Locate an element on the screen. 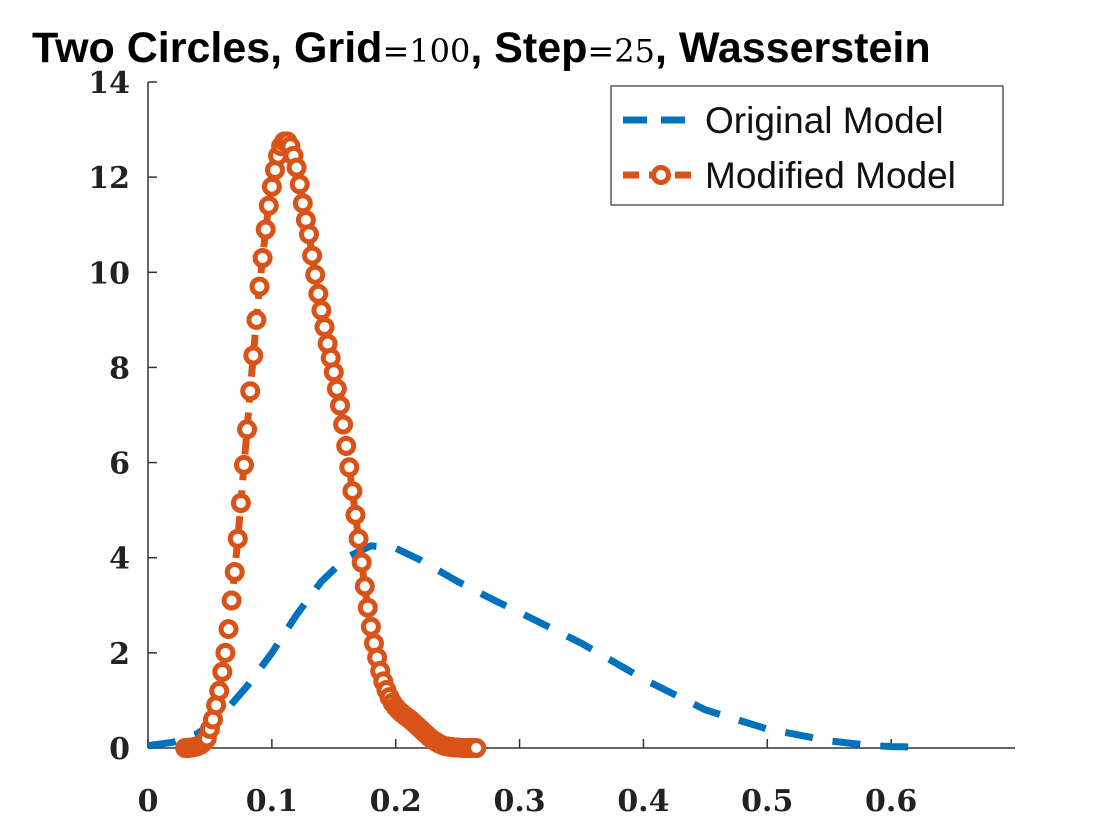 The height and width of the screenshot is (840, 1120). x-tick-label: 0.2 is located at coordinates (396, 801).